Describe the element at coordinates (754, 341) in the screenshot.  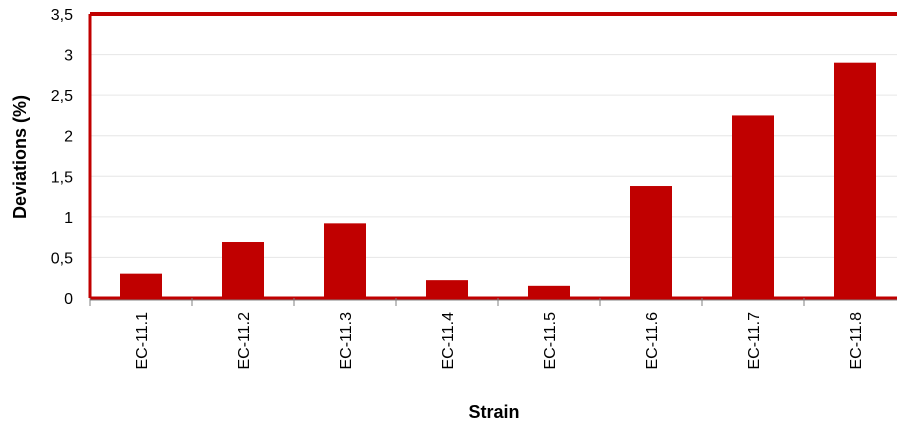
I see `x-tick-label: EC-11.7` at that location.